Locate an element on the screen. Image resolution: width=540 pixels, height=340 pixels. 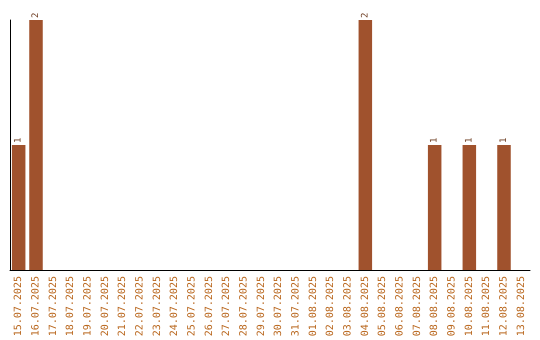
x-tick-label: 27.07.2025 is located at coordinates (226, 306).